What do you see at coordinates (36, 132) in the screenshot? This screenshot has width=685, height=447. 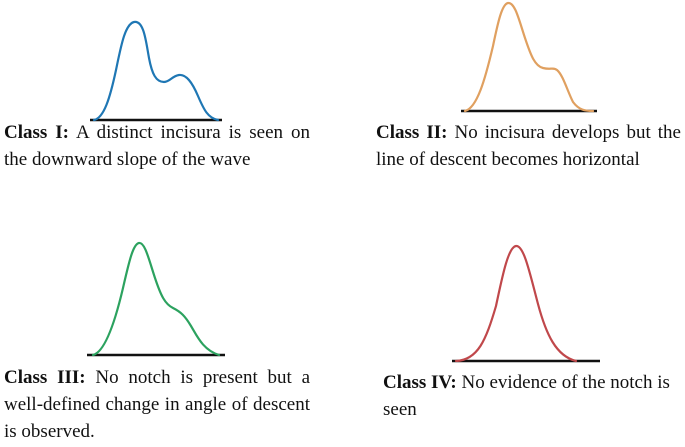 I see `class-label: Class I:` at bounding box center [36, 132].